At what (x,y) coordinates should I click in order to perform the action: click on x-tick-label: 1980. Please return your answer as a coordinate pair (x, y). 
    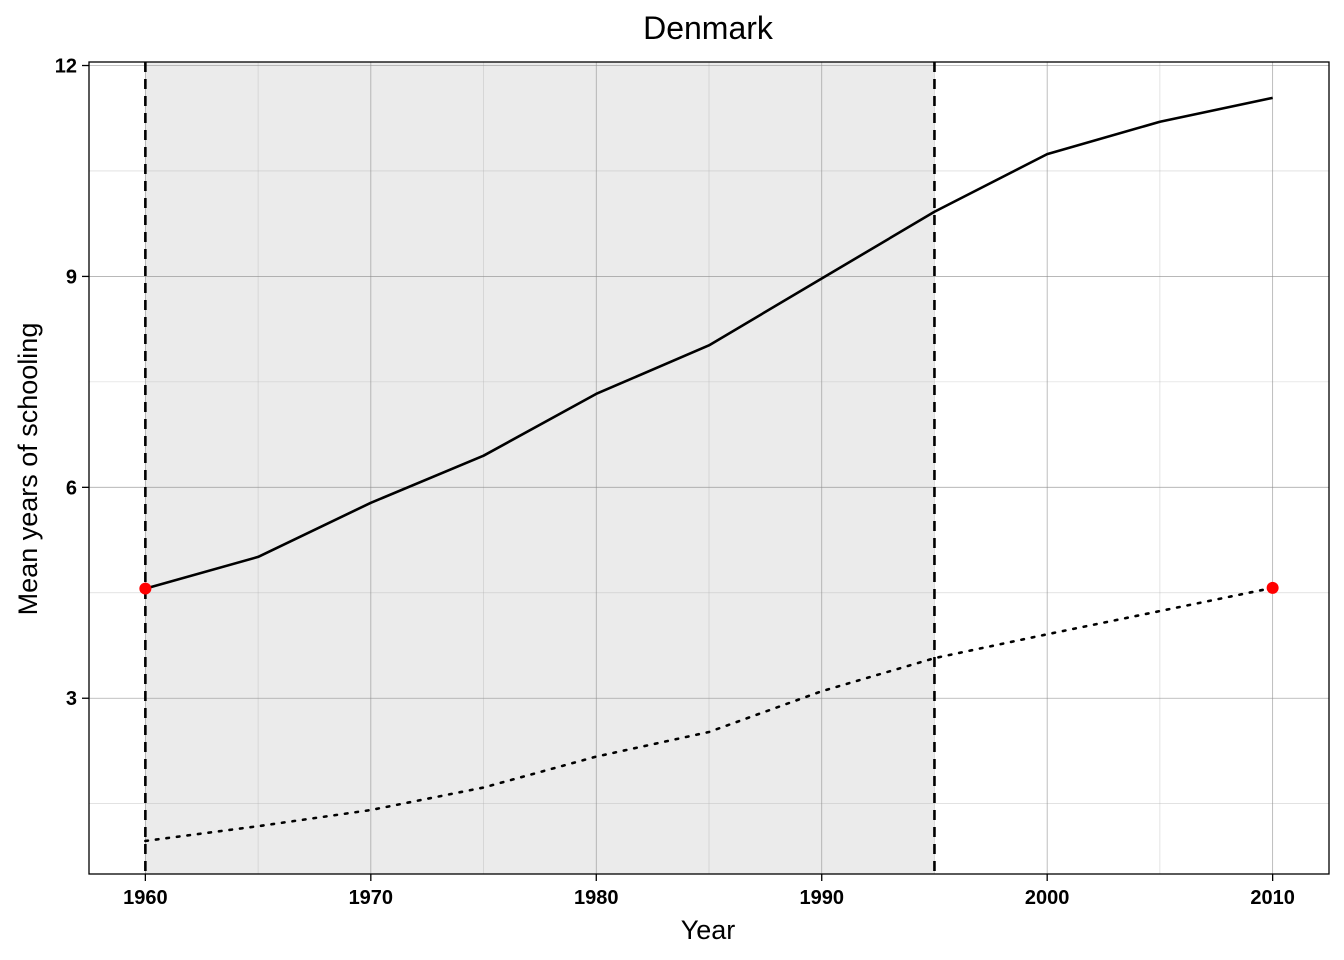
    Looking at the image, I should click on (596, 898).